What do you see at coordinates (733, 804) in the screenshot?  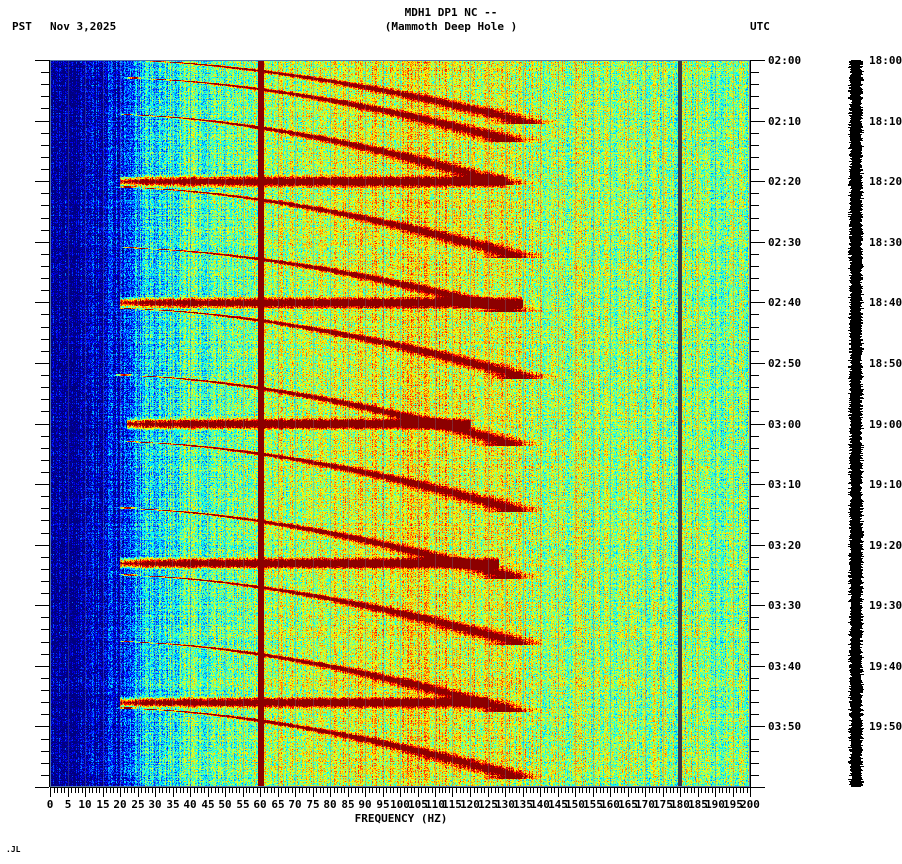 I see `freq-label: 195` at bounding box center [733, 804].